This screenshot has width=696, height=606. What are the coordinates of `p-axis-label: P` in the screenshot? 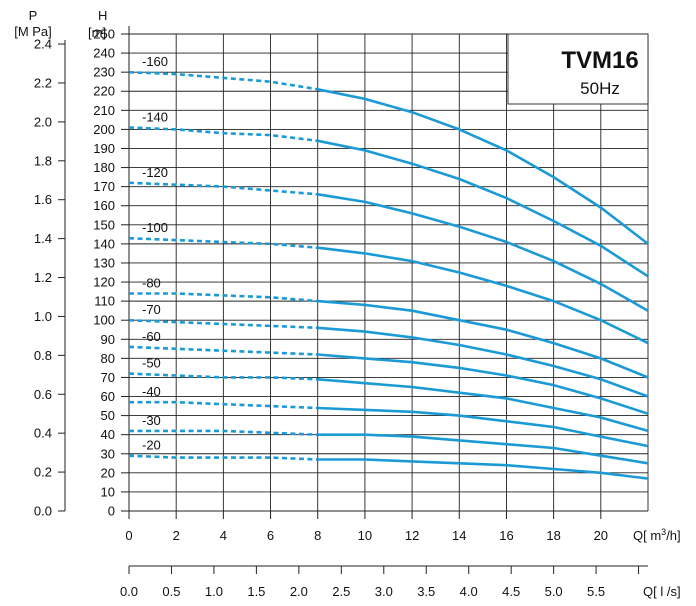 It's located at (33, 15).